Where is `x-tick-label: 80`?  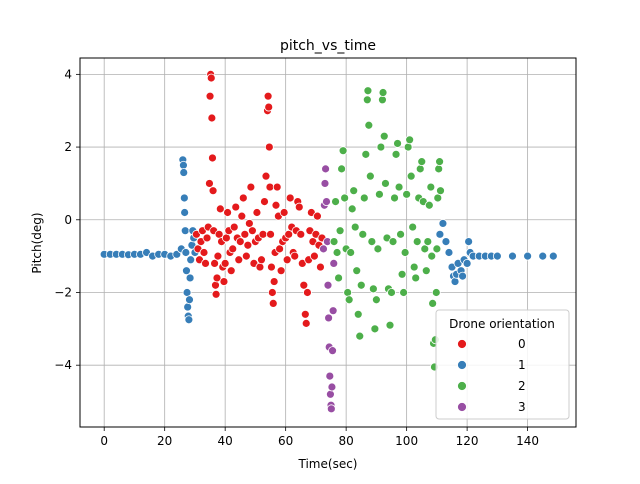
x-tick-label: 80 is located at coordinates (346, 441).